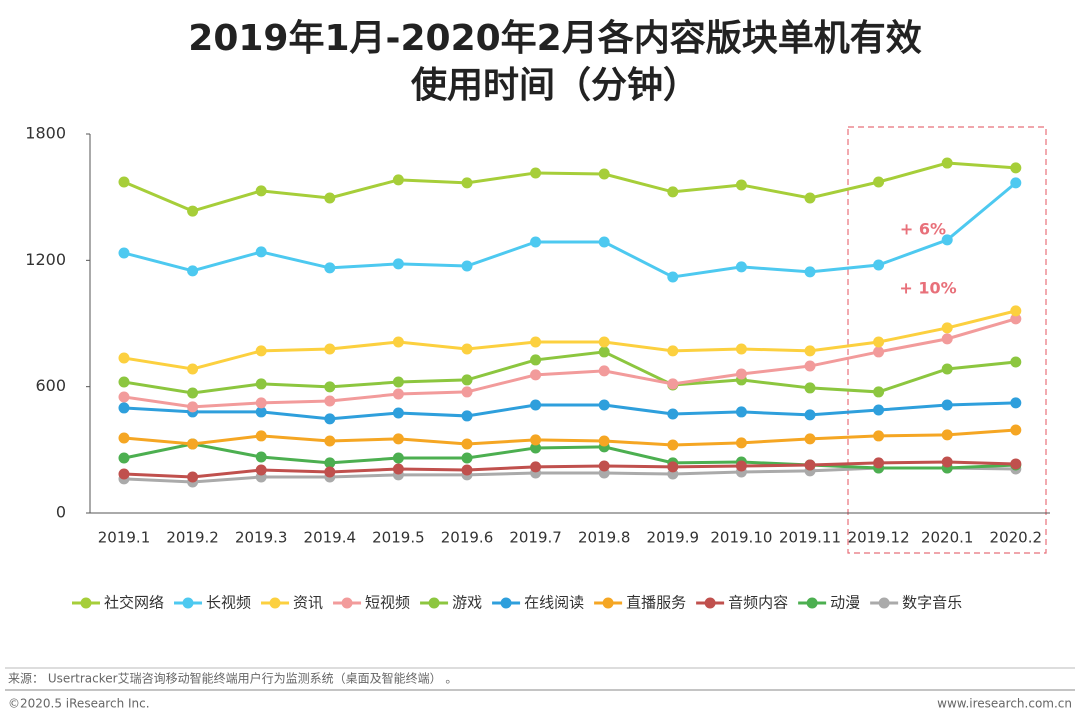  What do you see at coordinates (330, 538) in the screenshot?
I see `x-tick-label: 2019.4` at bounding box center [330, 538].